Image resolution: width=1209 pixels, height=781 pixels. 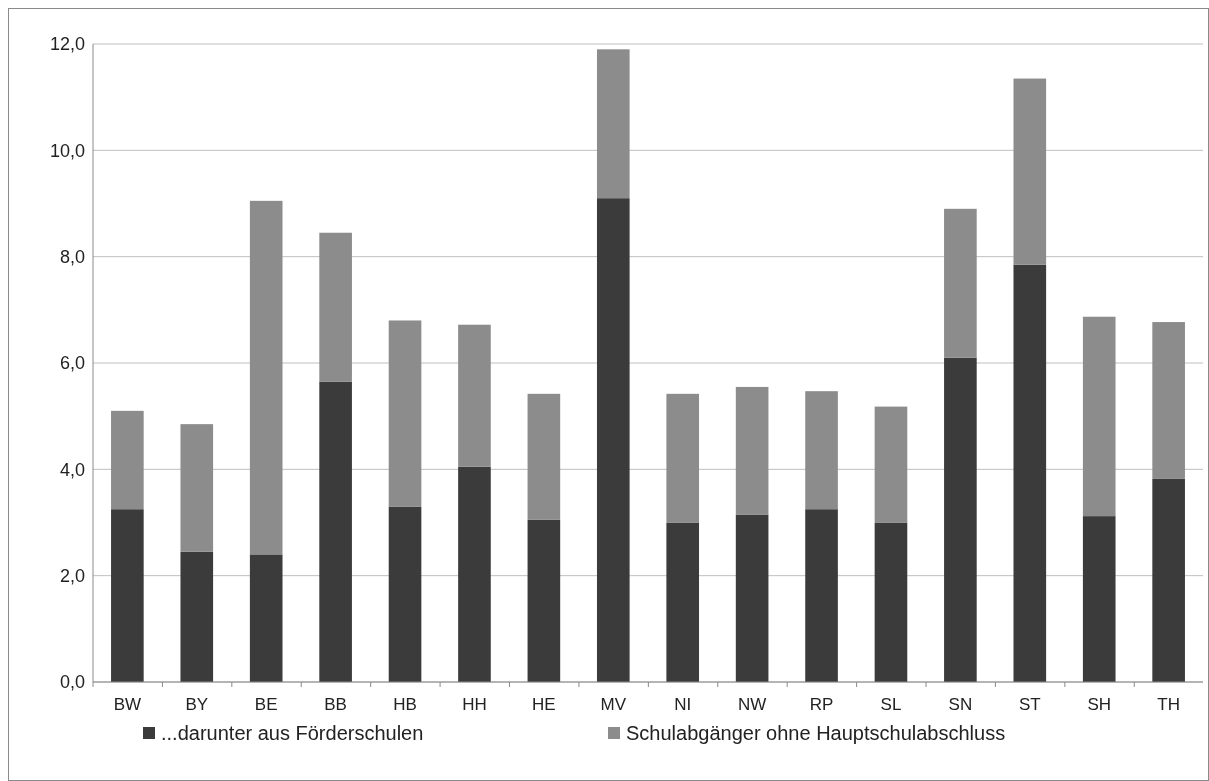 What do you see at coordinates (335, 704) in the screenshot?
I see `x-tick-label: BB` at bounding box center [335, 704].